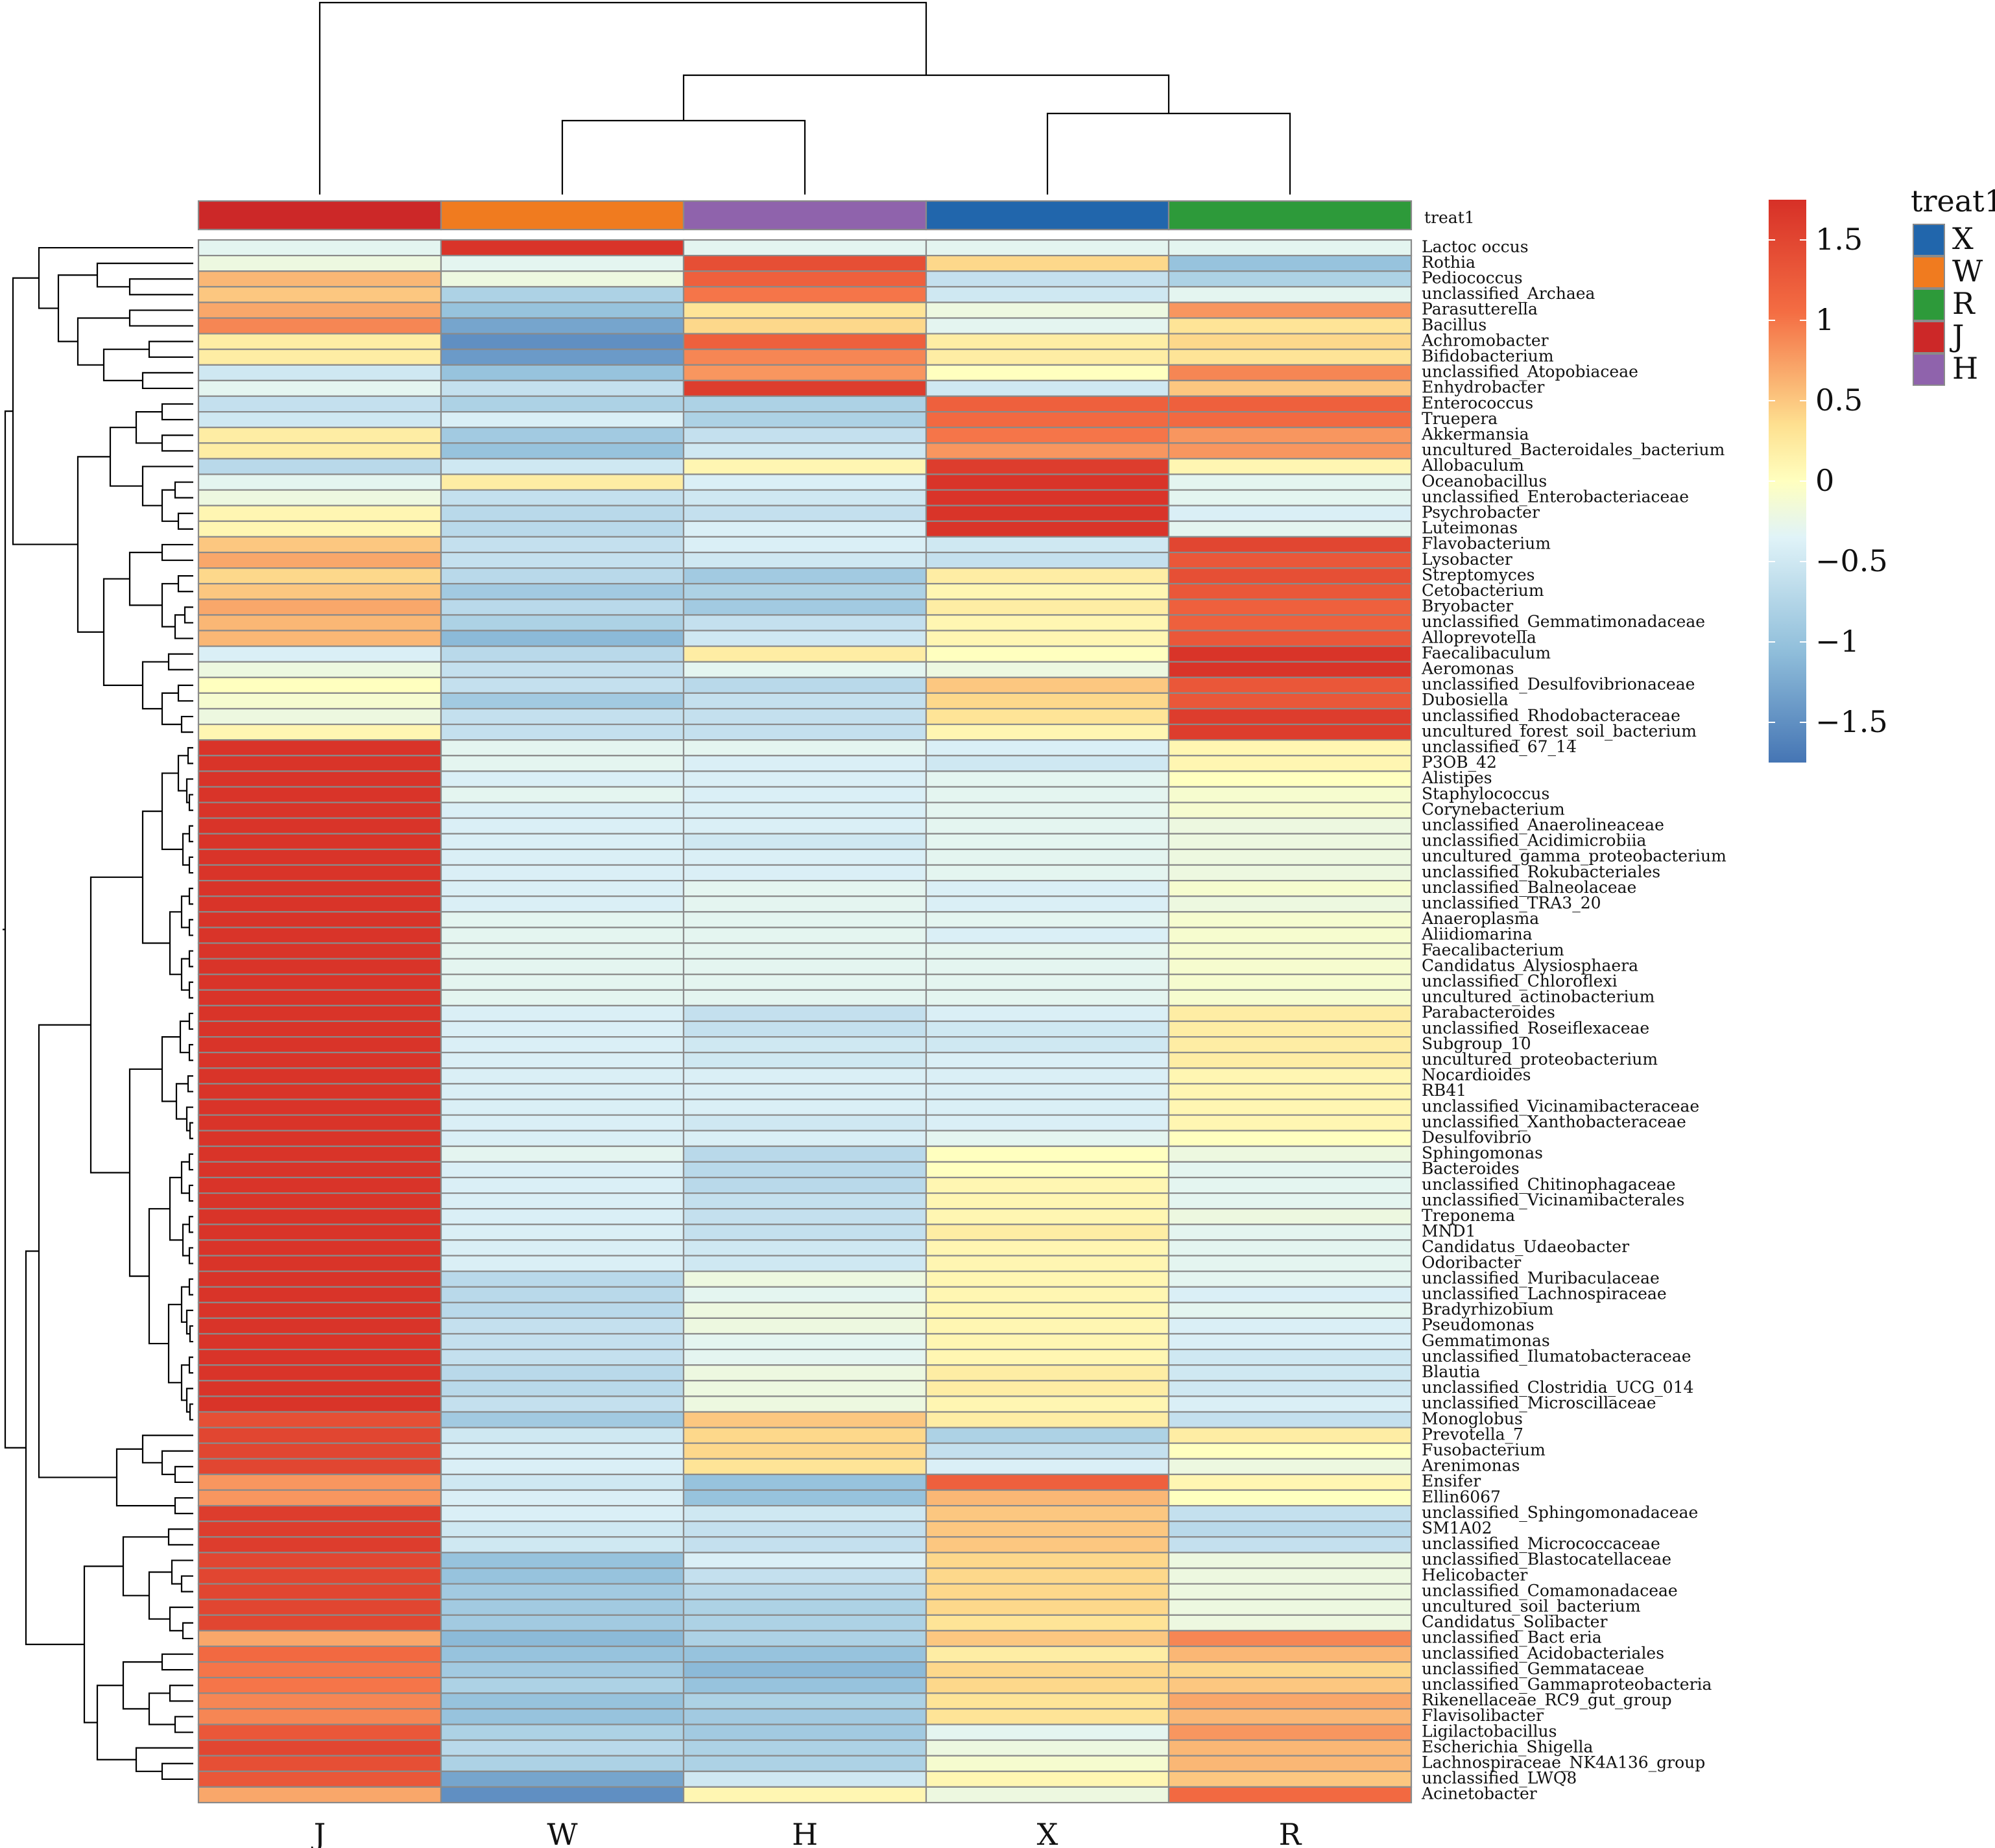 The width and height of the screenshot is (1995, 1848). I want to click on row-label: P3OB_42, so click(1459, 762).